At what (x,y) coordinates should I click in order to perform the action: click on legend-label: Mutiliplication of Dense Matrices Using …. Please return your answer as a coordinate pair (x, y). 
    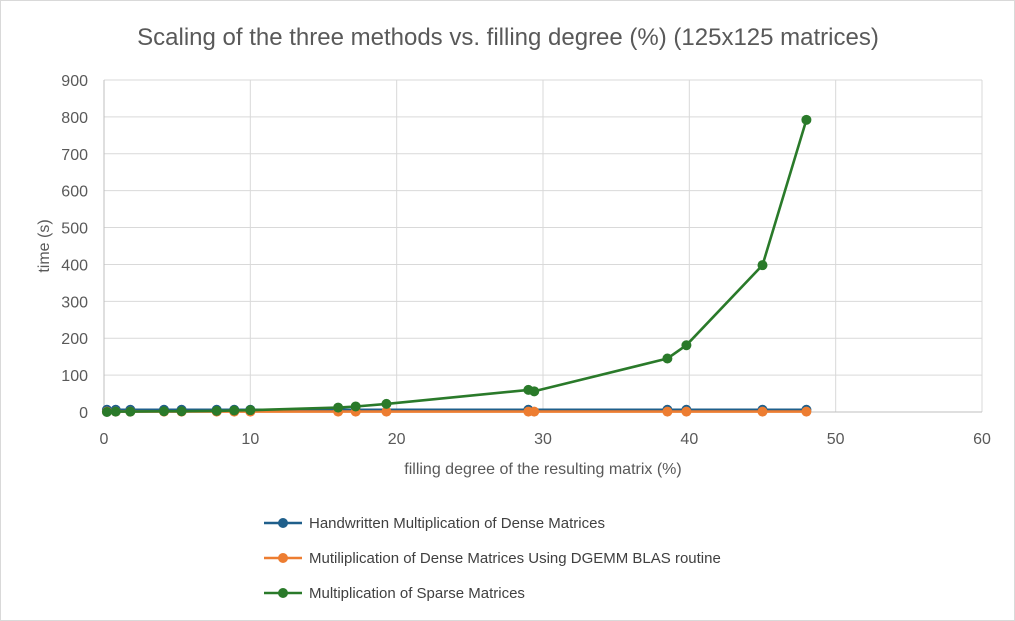
    Looking at the image, I should click on (515, 558).